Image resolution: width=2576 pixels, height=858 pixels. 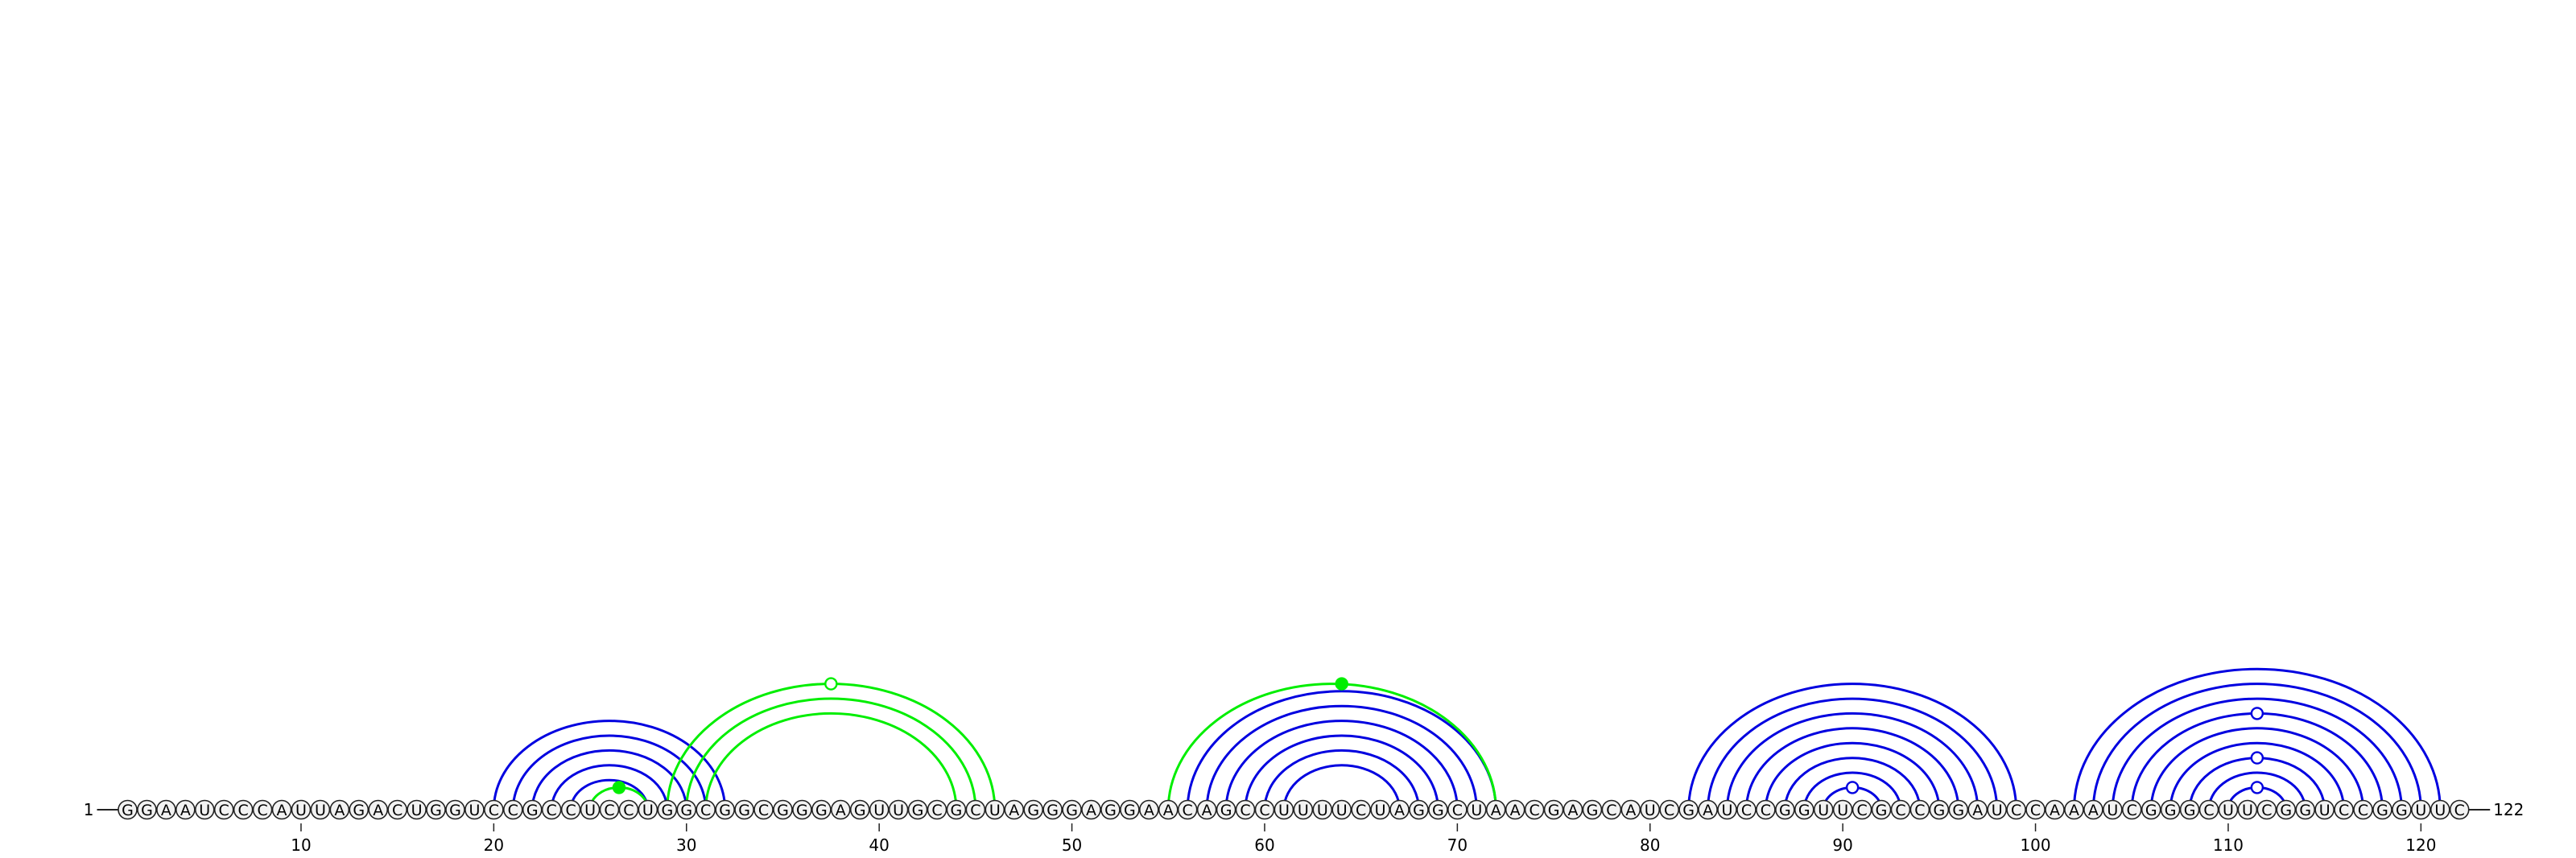 What do you see at coordinates (2420, 845) in the screenshot?
I see `tick-label: 120` at bounding box center [2420, 845].